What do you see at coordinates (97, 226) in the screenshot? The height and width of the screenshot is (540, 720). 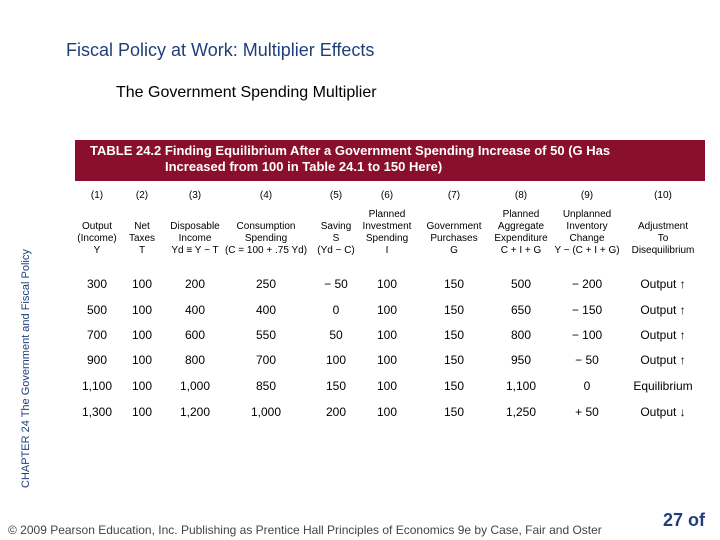 I see `column-header-line: Output` at bounding box center [97, 226].